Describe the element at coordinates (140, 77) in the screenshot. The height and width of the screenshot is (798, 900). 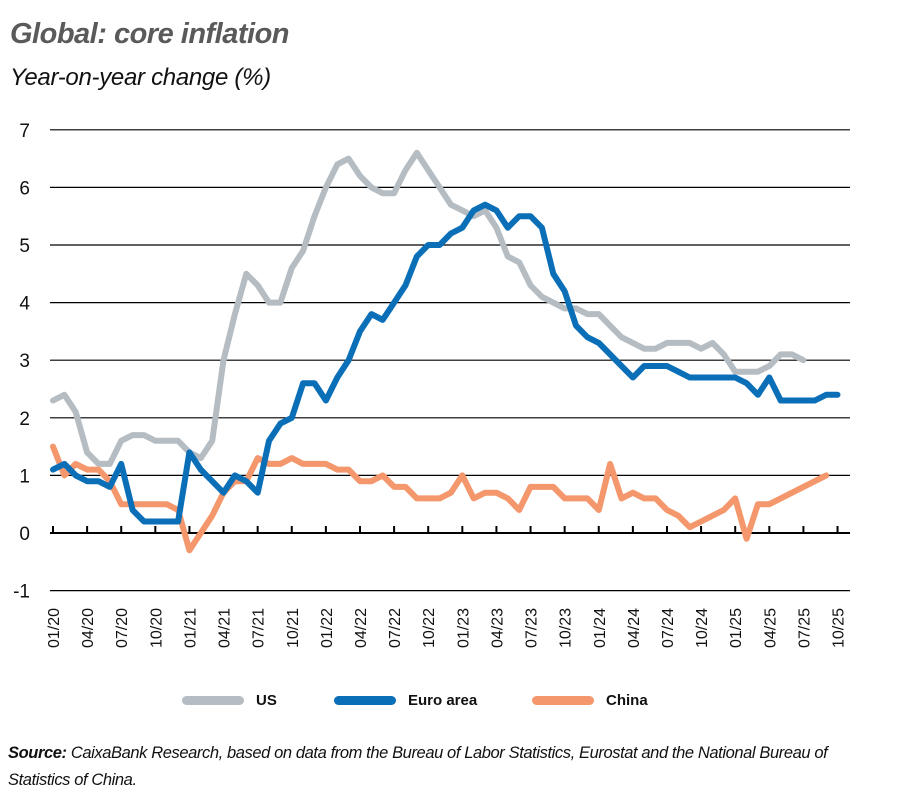
I see `chart-subtitle: Year-on-year change (%)` at that location.